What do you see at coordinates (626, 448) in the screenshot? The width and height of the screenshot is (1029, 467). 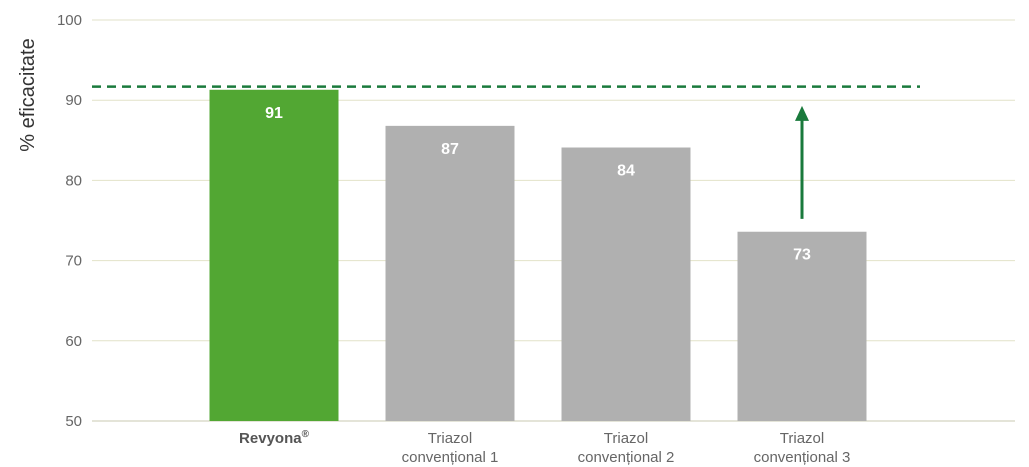 I see `category-label: Triazol convențional 2` at bounding box center [626, 448].